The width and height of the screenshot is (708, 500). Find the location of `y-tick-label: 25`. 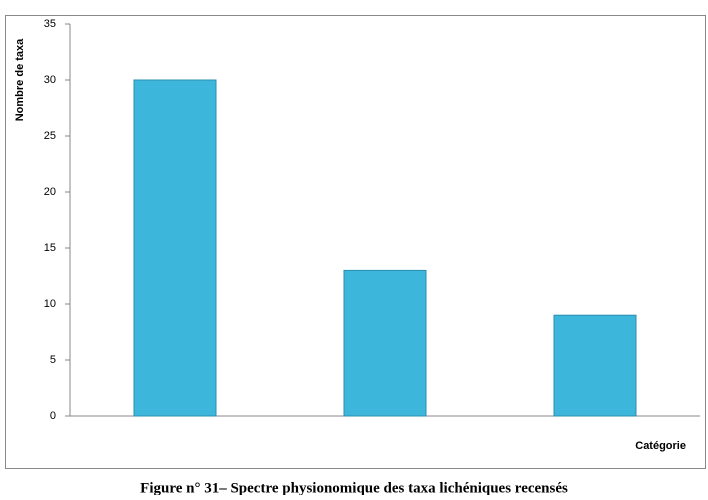

y-tick-label: 25 is located at coordinates (50, 136).